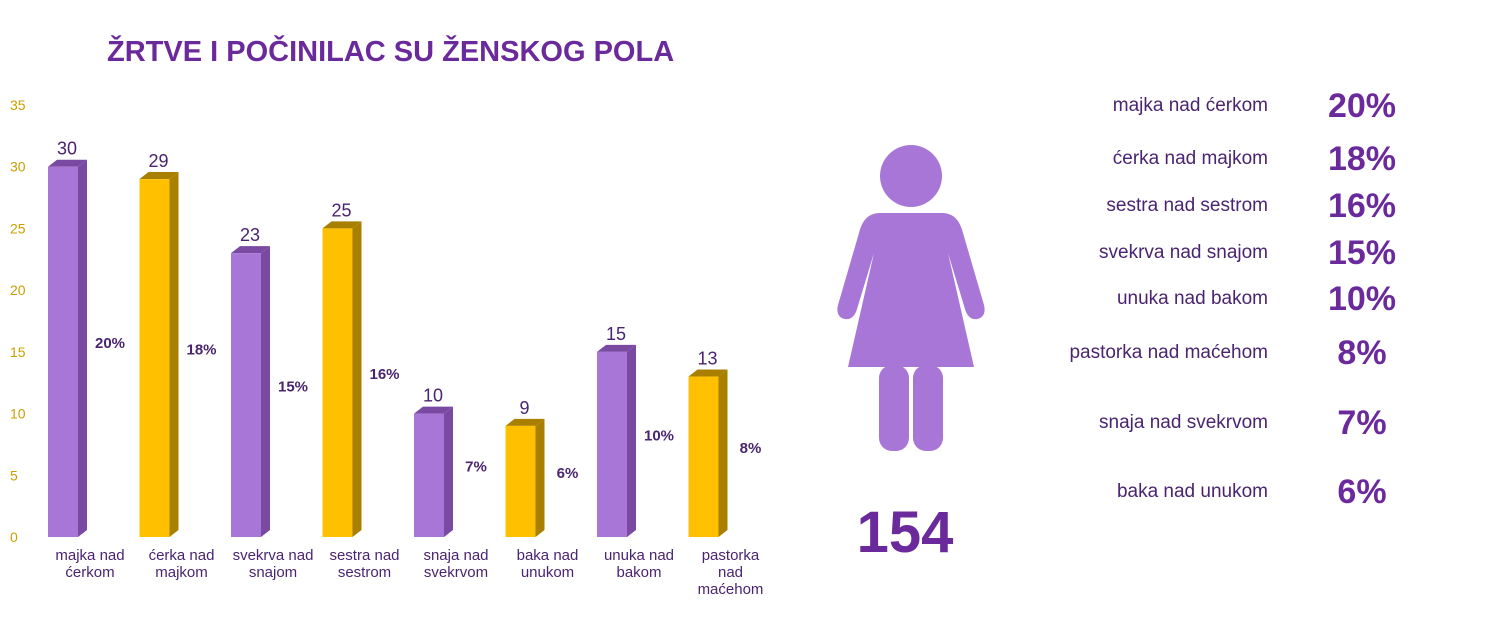 The height and width of the screenshot is (622, 1504). I want to click on x-tick-label: baka nad, so click(548, 555).